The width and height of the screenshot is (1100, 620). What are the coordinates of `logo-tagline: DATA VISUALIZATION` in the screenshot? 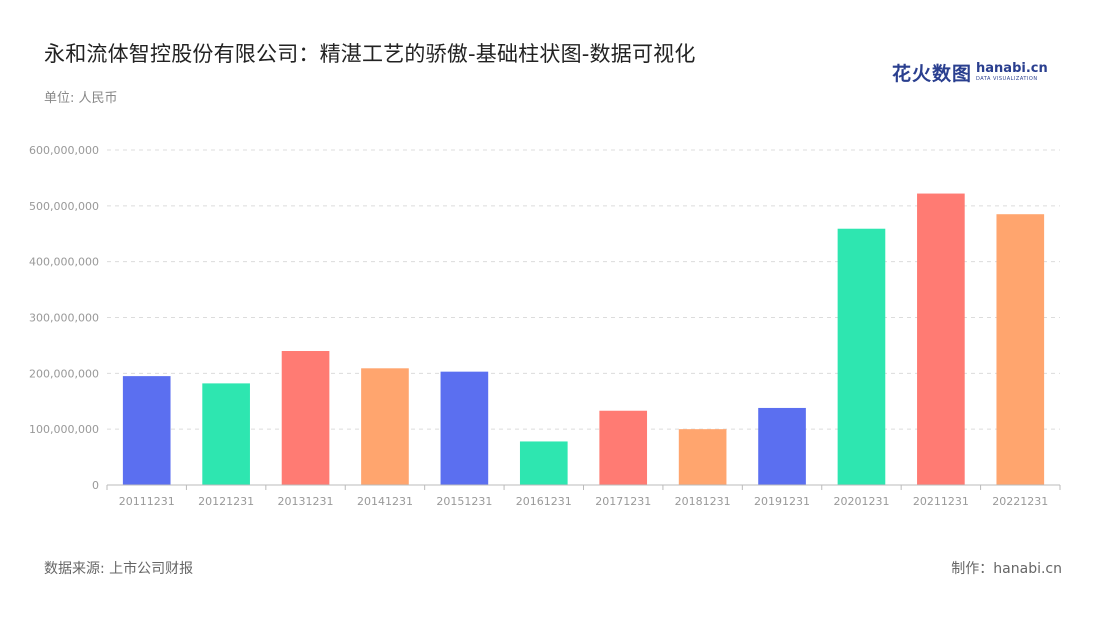 It's located at (1007, 79).